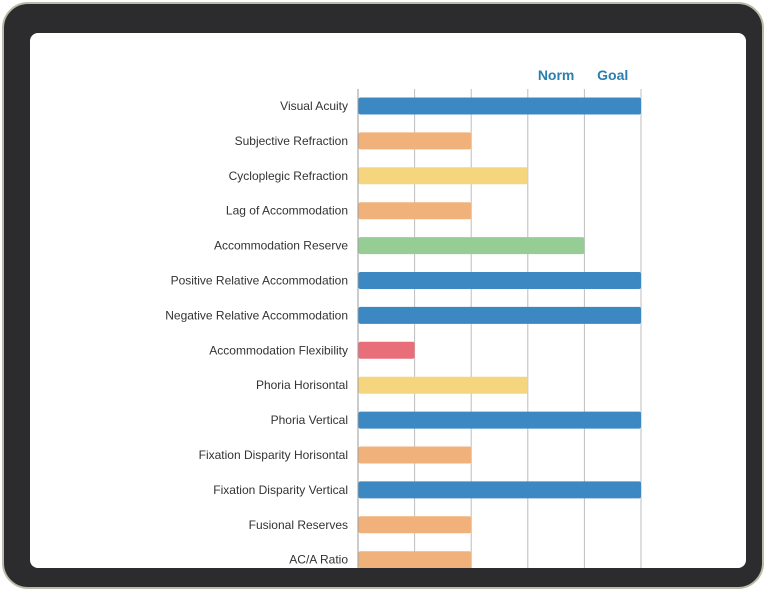  What do you see at coordinates (280, 490) in the screenshot?
I see `category-label: Fixation Disparity Vertical` at bounding box center [280, 490].